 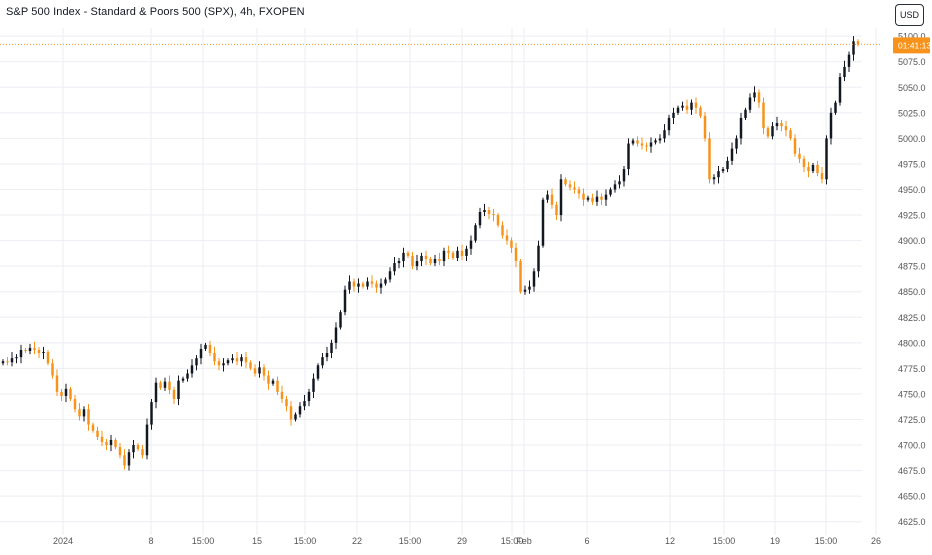 I want to click on y-tick-label: 4800.0, so click(x=912, y=343).